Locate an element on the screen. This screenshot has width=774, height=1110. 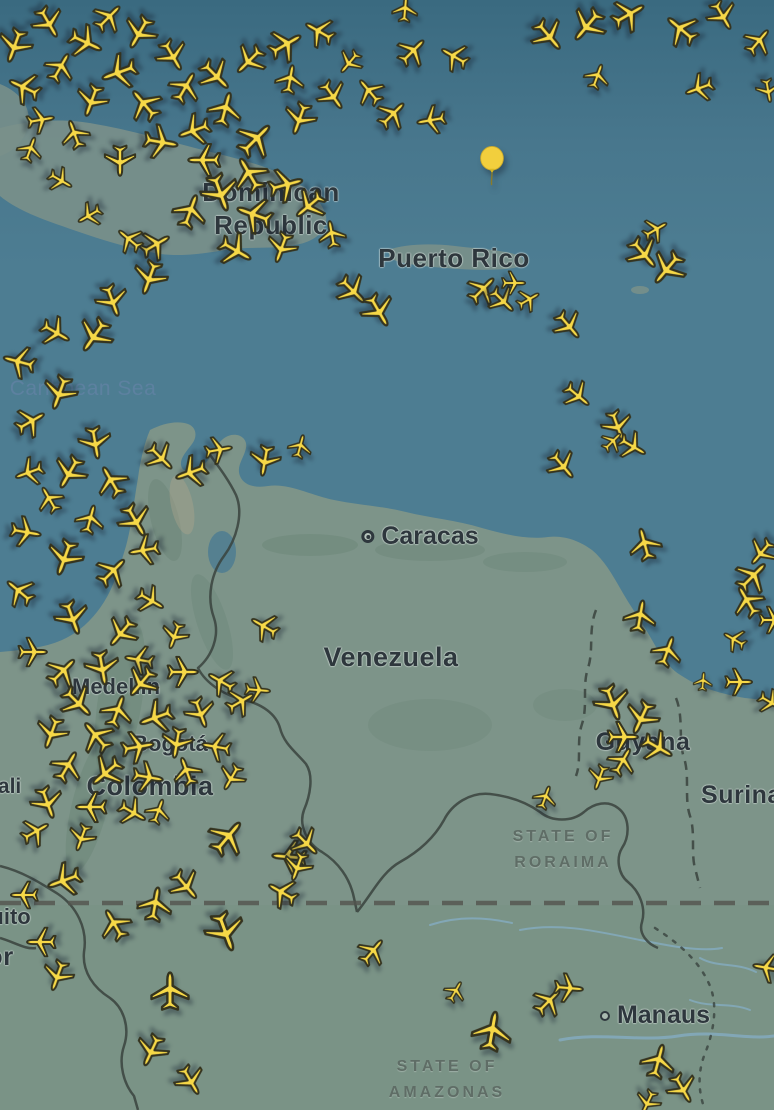
state-border is located at coordinates (684, 1018).